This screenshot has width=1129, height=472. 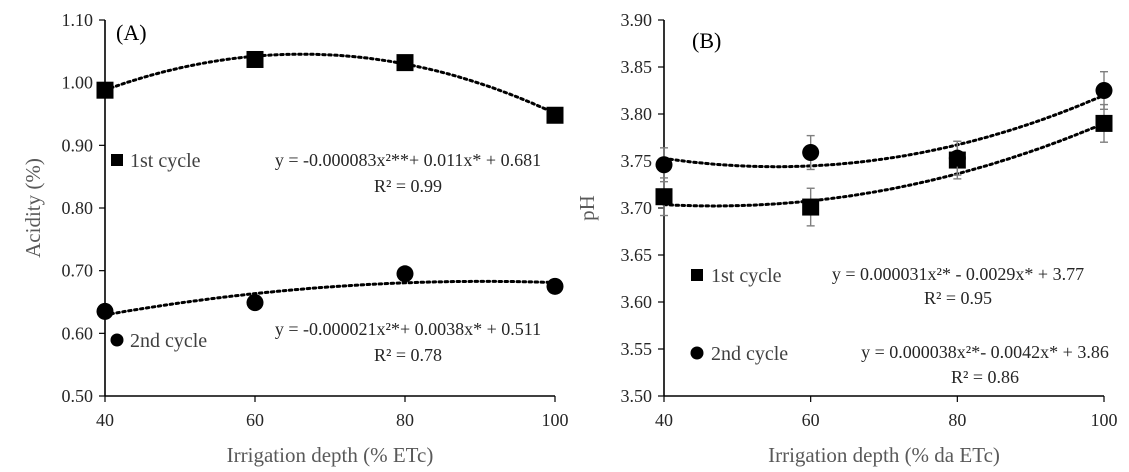 What do you see at coordinates (408, 329) in the screenshot?
I see `trend-equation: y = -0.000021x²*+ 0.0038x* + 0.511` at bounding box center [408, 329].